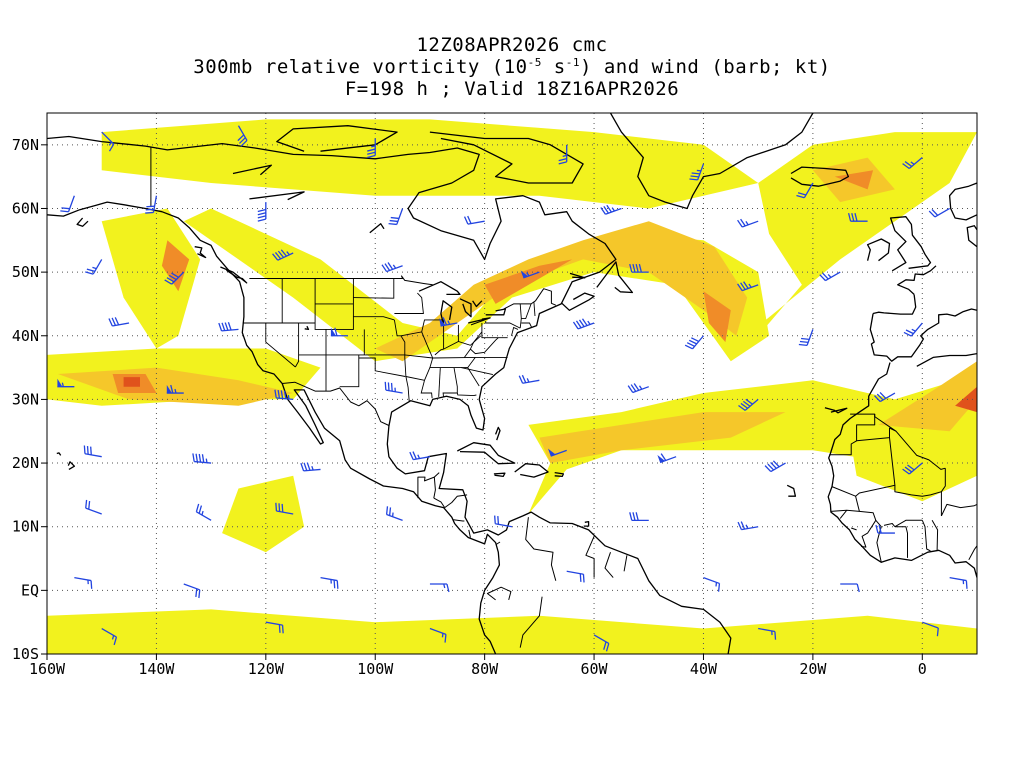  What do you see at coordinates (813, 669) in the screenshot?
I see `x-tick-label: 20W` at bounding box center [813, 669].